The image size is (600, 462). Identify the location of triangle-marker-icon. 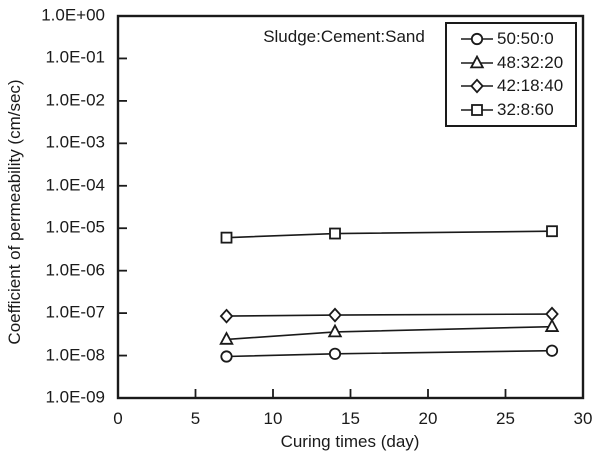
(477, 61).